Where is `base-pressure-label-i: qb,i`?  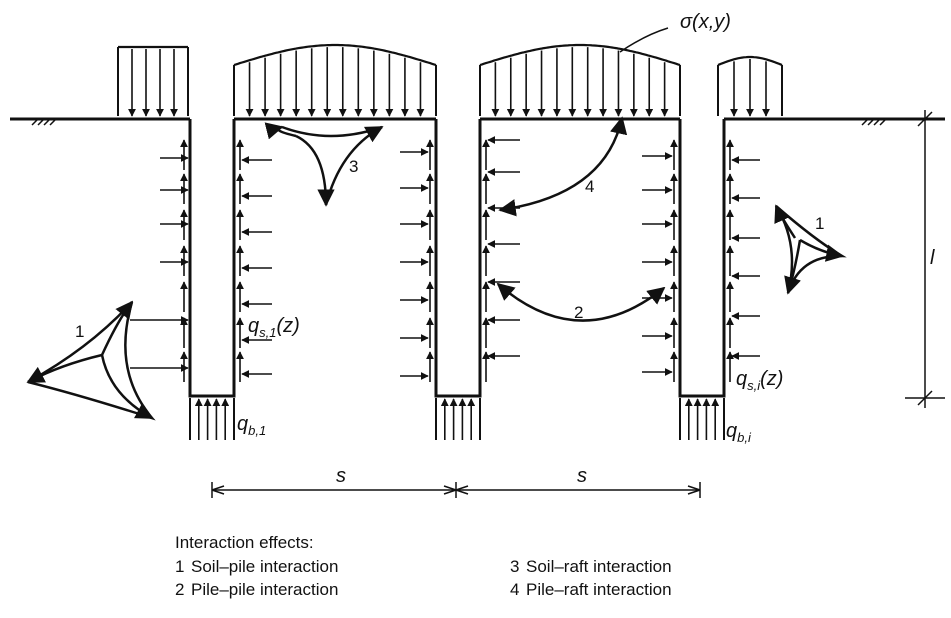 base-pressure-label-i: qb,i is located at coordinates (739, 432).